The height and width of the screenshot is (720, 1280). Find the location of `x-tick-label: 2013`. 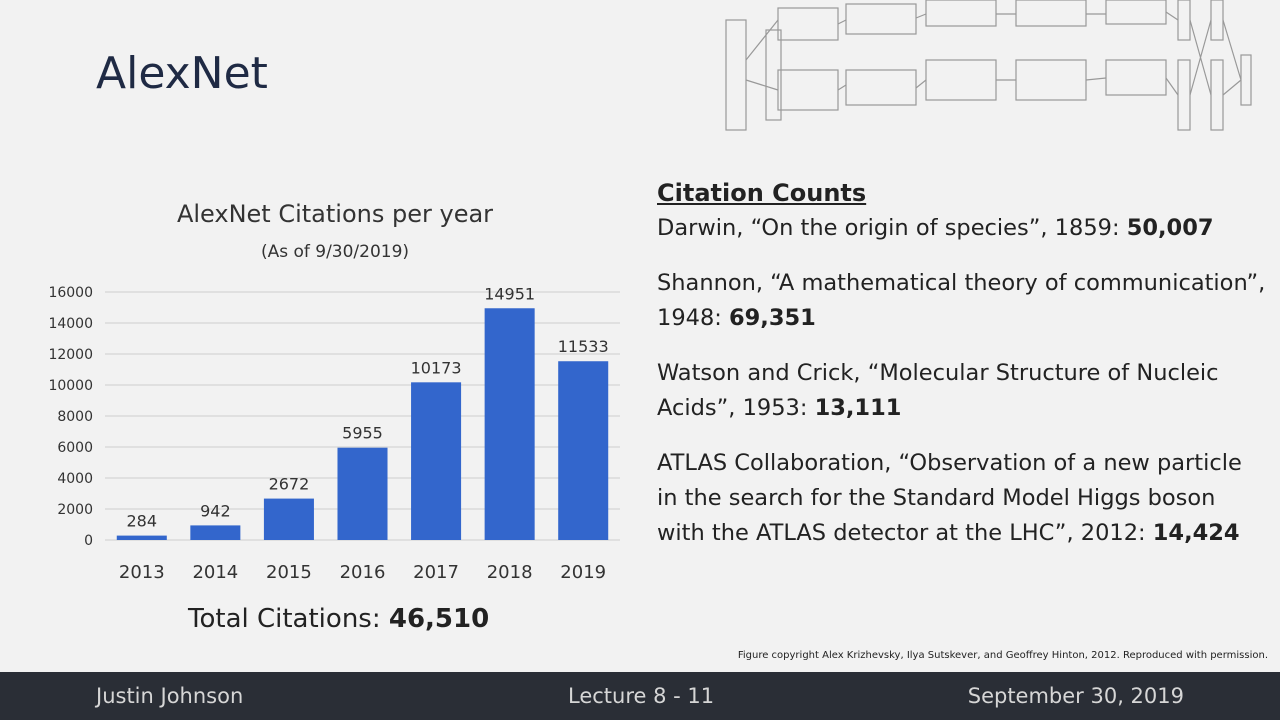

x-tick-label: 2013 is located at coordinates (142, 572).